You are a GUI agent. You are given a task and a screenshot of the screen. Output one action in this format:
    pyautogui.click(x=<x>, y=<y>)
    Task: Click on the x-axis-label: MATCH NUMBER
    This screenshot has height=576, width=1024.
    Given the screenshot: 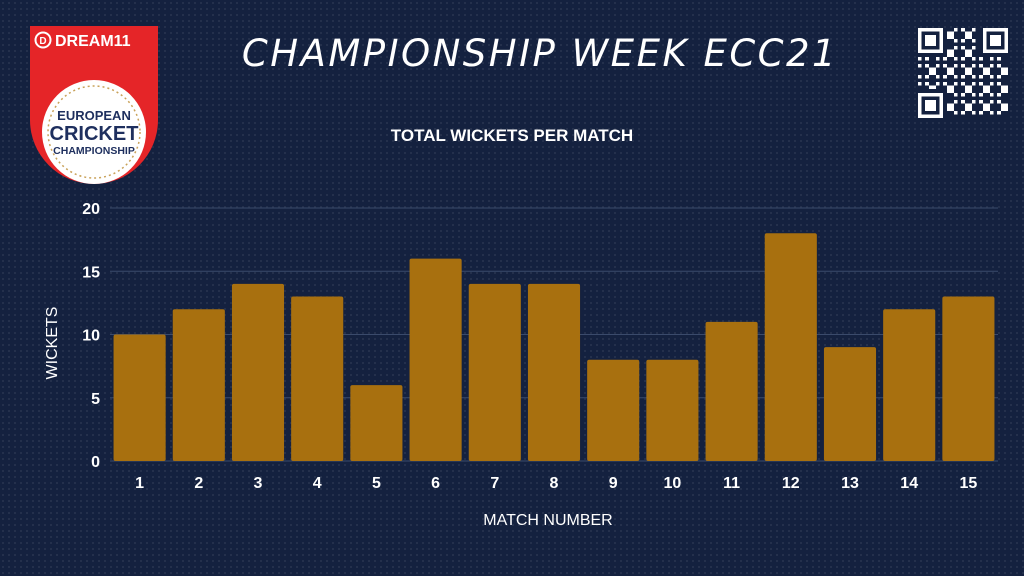 What is the action you would take?
    pyautogui.click(x=547, y=520)
    